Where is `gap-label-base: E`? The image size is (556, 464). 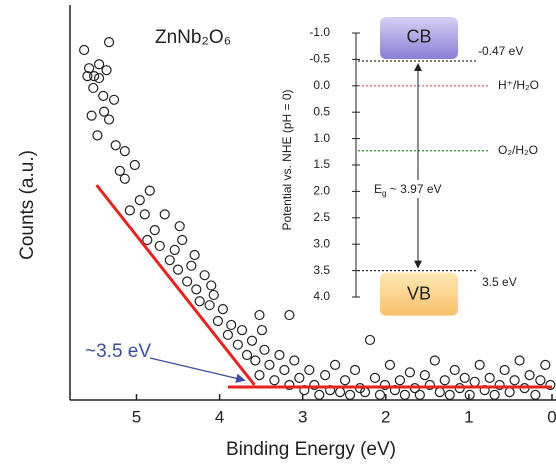 gap-label-base: E is located at coordinates (378, 189).